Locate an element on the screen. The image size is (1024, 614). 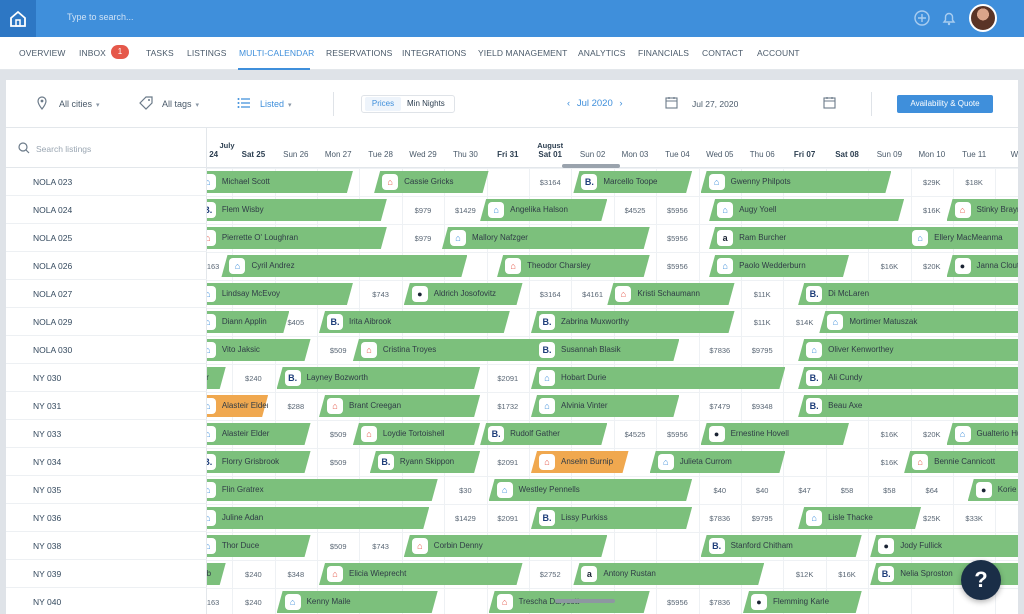
bell-icon is located at coordinates (949, 18).